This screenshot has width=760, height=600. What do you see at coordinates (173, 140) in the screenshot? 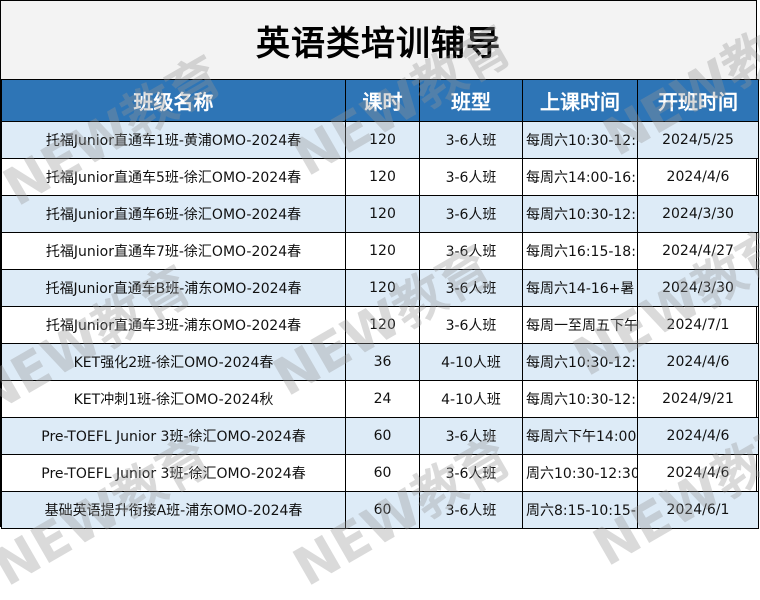
I see `class-name-cell: 托福Junior直通车1班-黄浦OMO-2024春` at bounding box center [173, 140].